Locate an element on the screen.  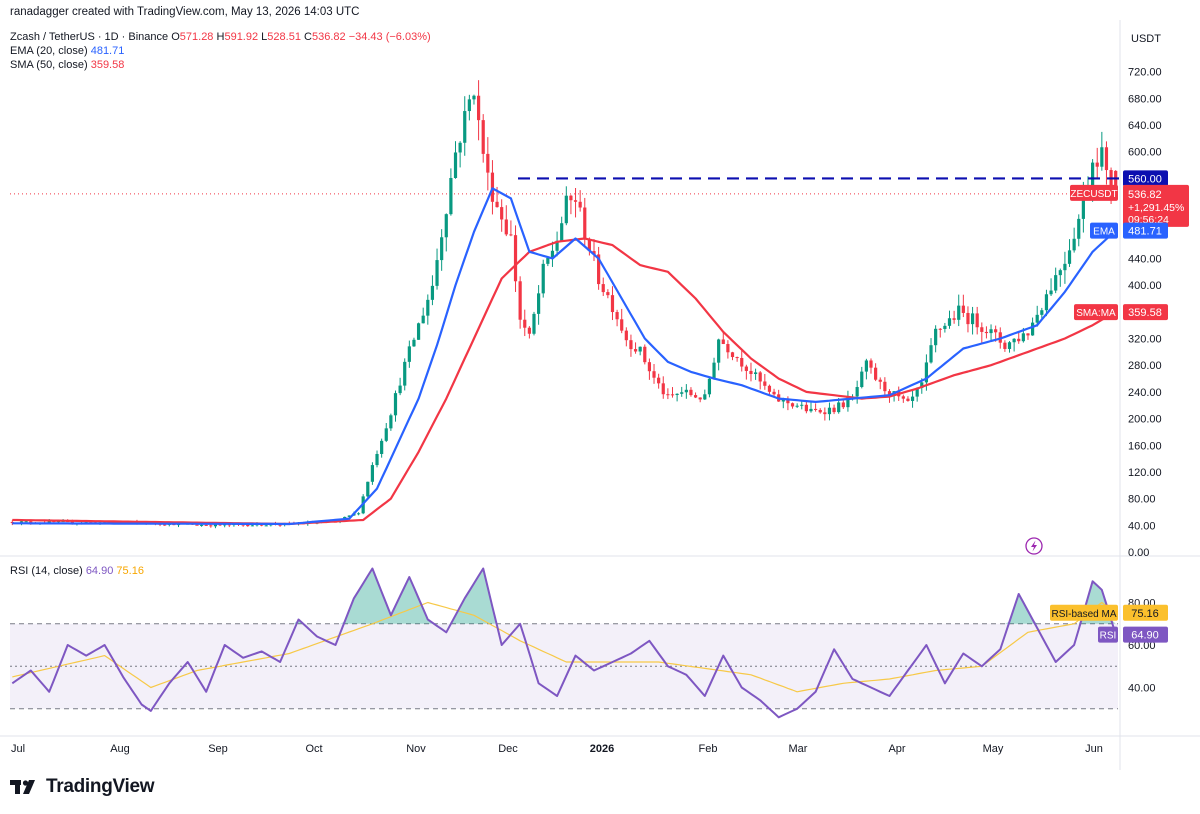
y-tick-label: 640.00 is located at coordinates (1145, 126).